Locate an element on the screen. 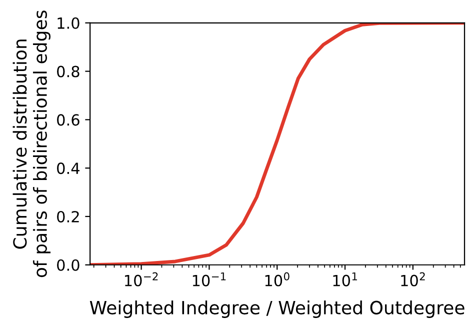 The image size is (474, 327). x-tick-label: 10$^{2}$ is located at coordinates (413, 279).